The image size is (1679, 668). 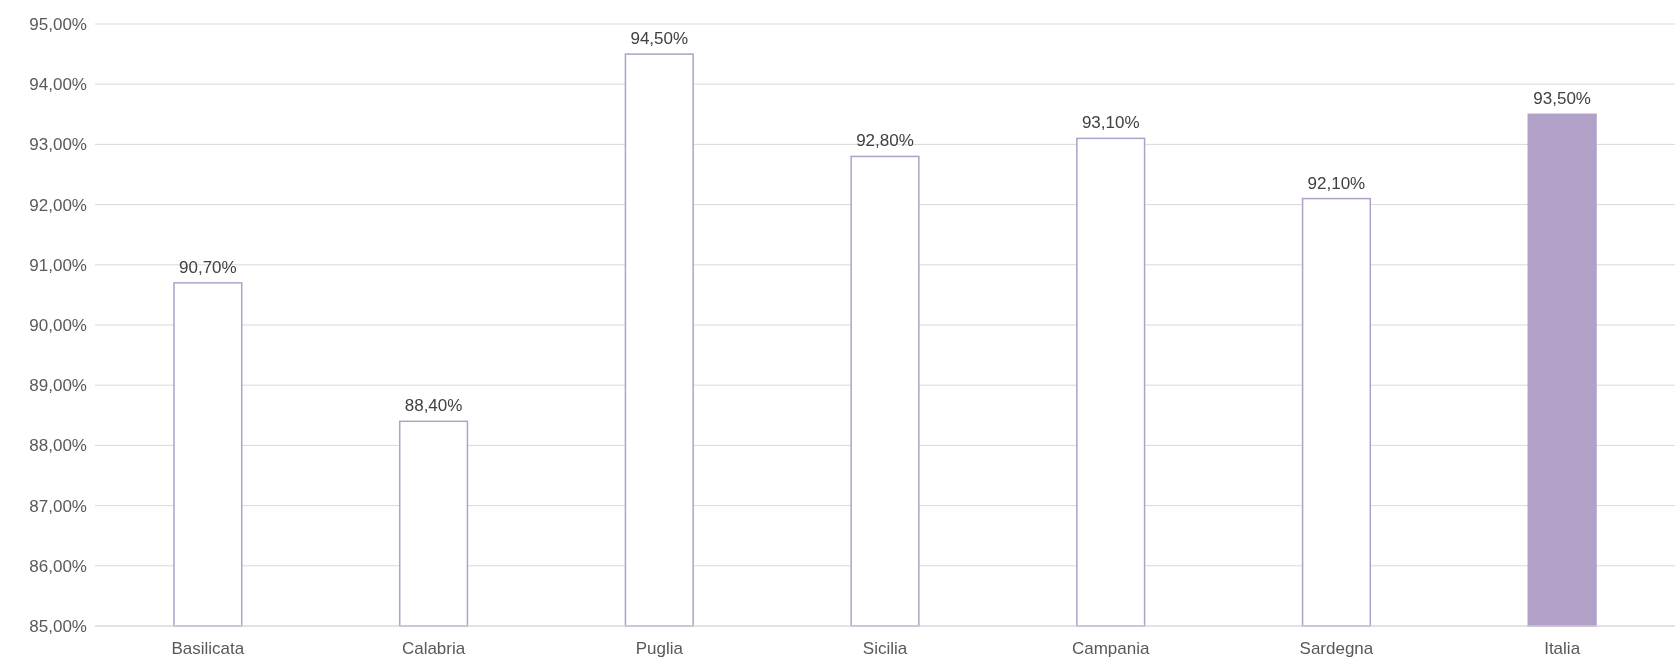 I want to click on x-tick-label: Puglia, so click(x=659, y=648).